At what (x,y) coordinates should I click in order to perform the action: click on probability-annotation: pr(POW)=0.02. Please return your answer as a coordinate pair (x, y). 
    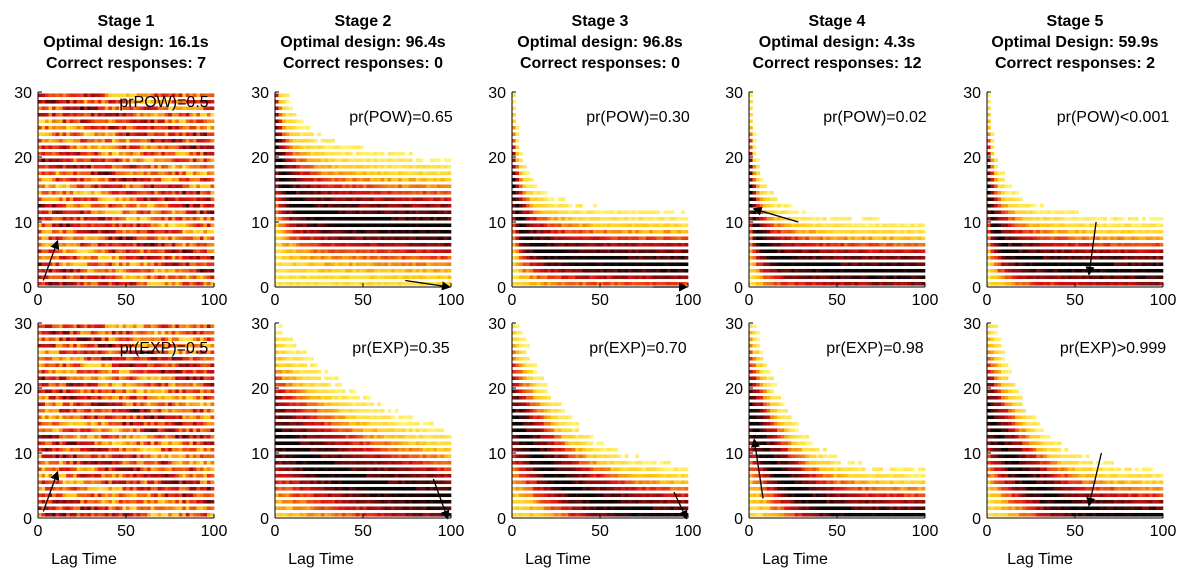
    Looking at the image, I should click on (875, 117).